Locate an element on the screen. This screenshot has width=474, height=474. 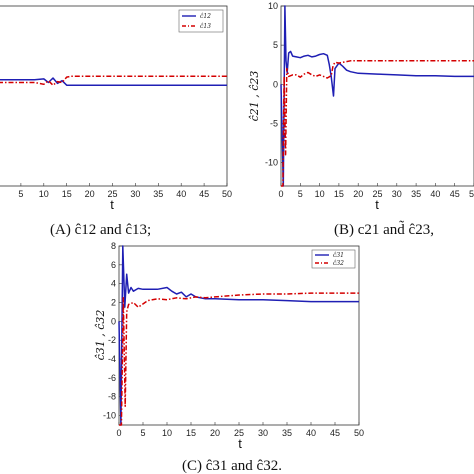
panel-c-x-tick-label-6: 30 is located at coordinates (263, 433).